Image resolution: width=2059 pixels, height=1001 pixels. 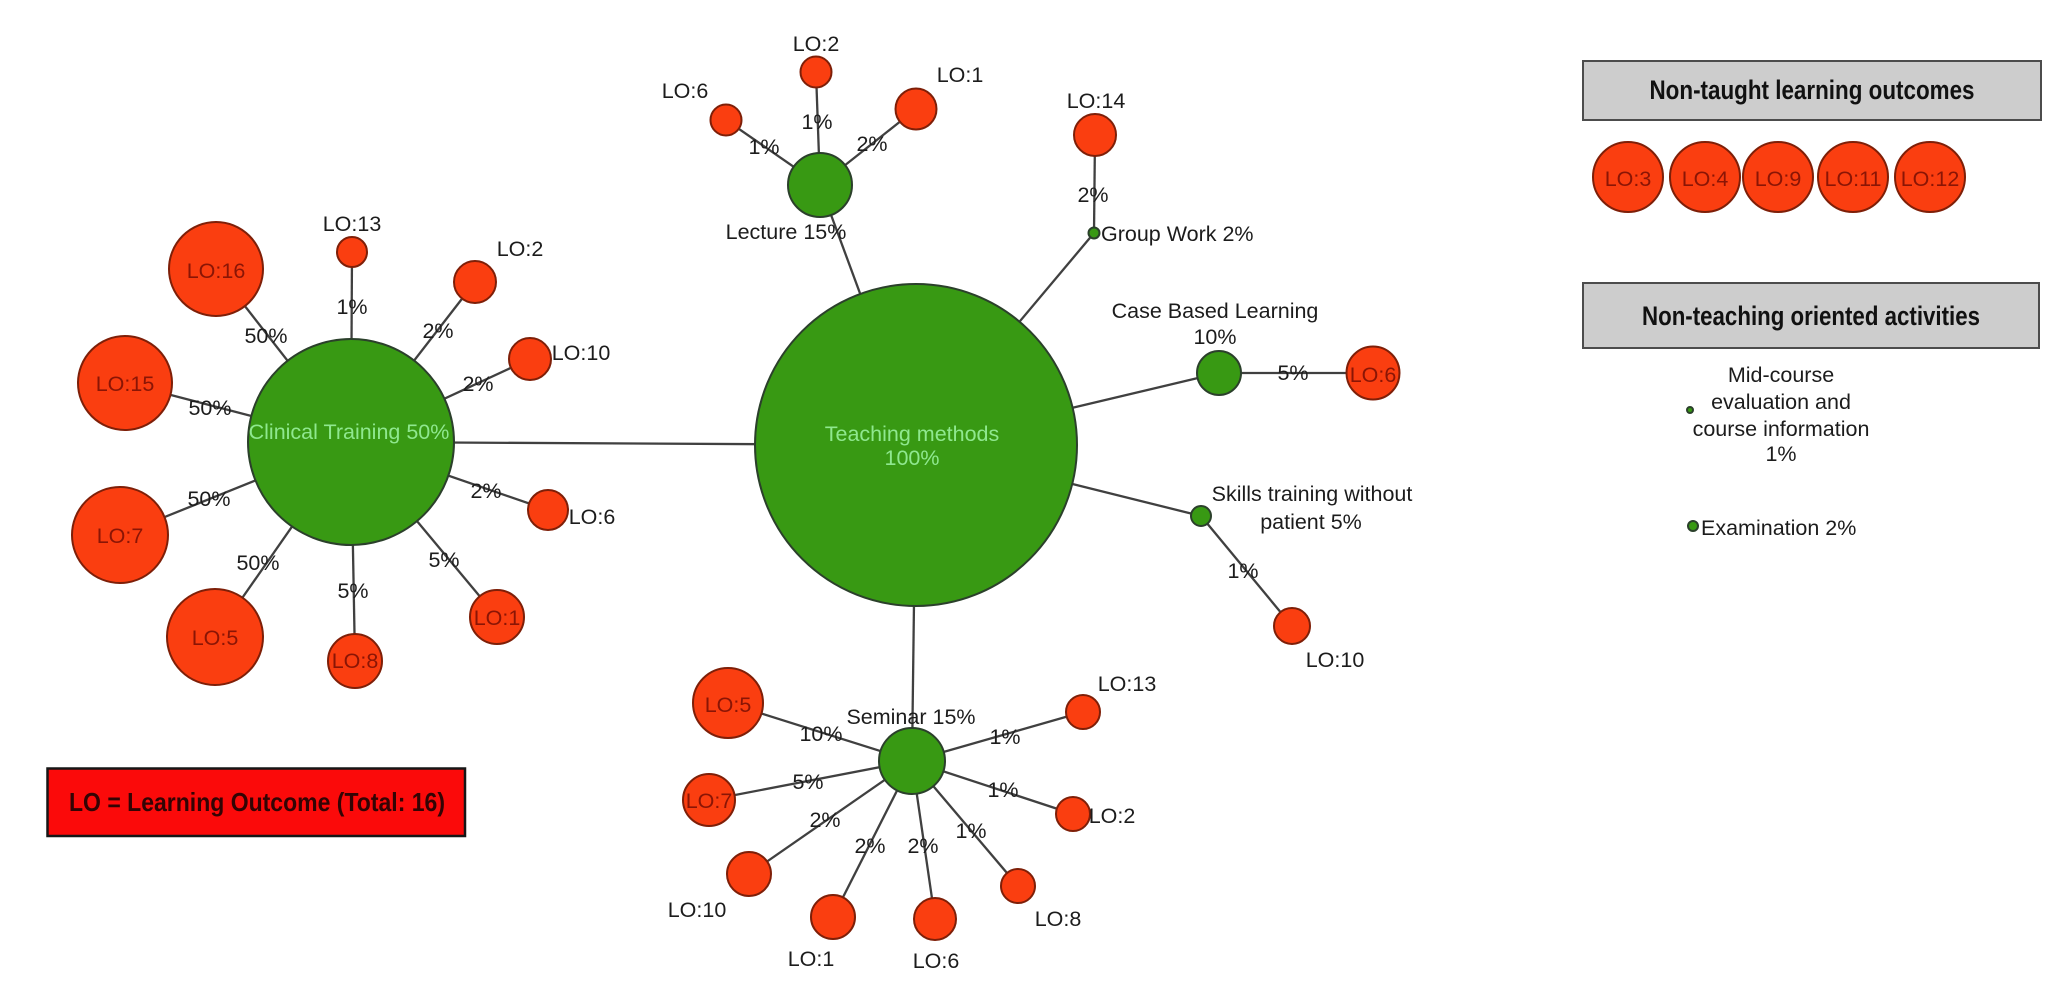 What do you see at coordinates (257, 802) in the screenshot?
I see `svg-text:LO = Learning Outcome (Total:: LO = Learning Outcome (Total: 16)` at bounding box center [257, 802].